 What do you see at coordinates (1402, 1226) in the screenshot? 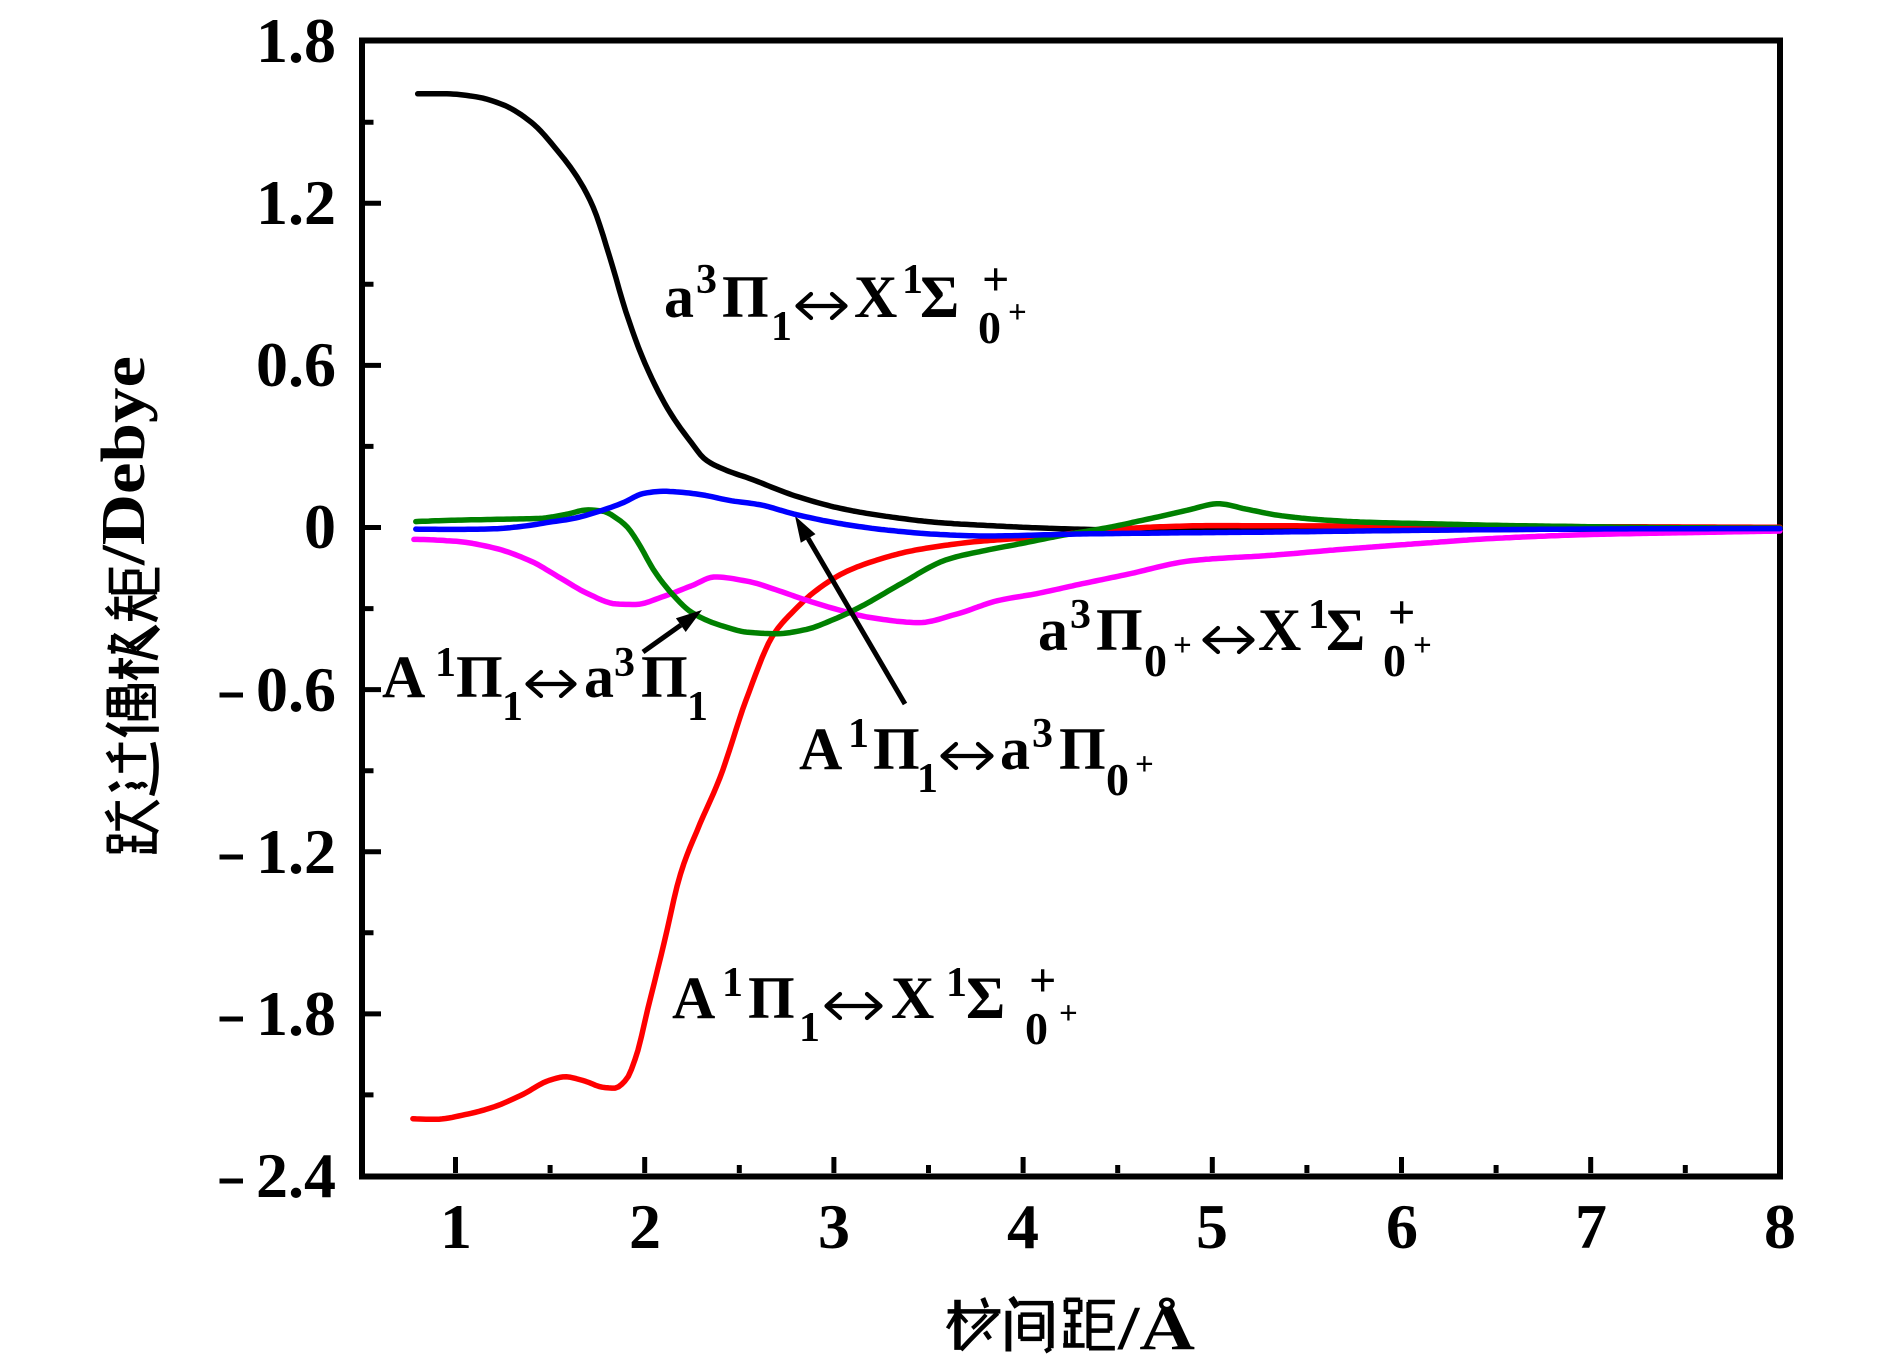
I see `svg-text: 6` at bounding box center [1402, 1226].